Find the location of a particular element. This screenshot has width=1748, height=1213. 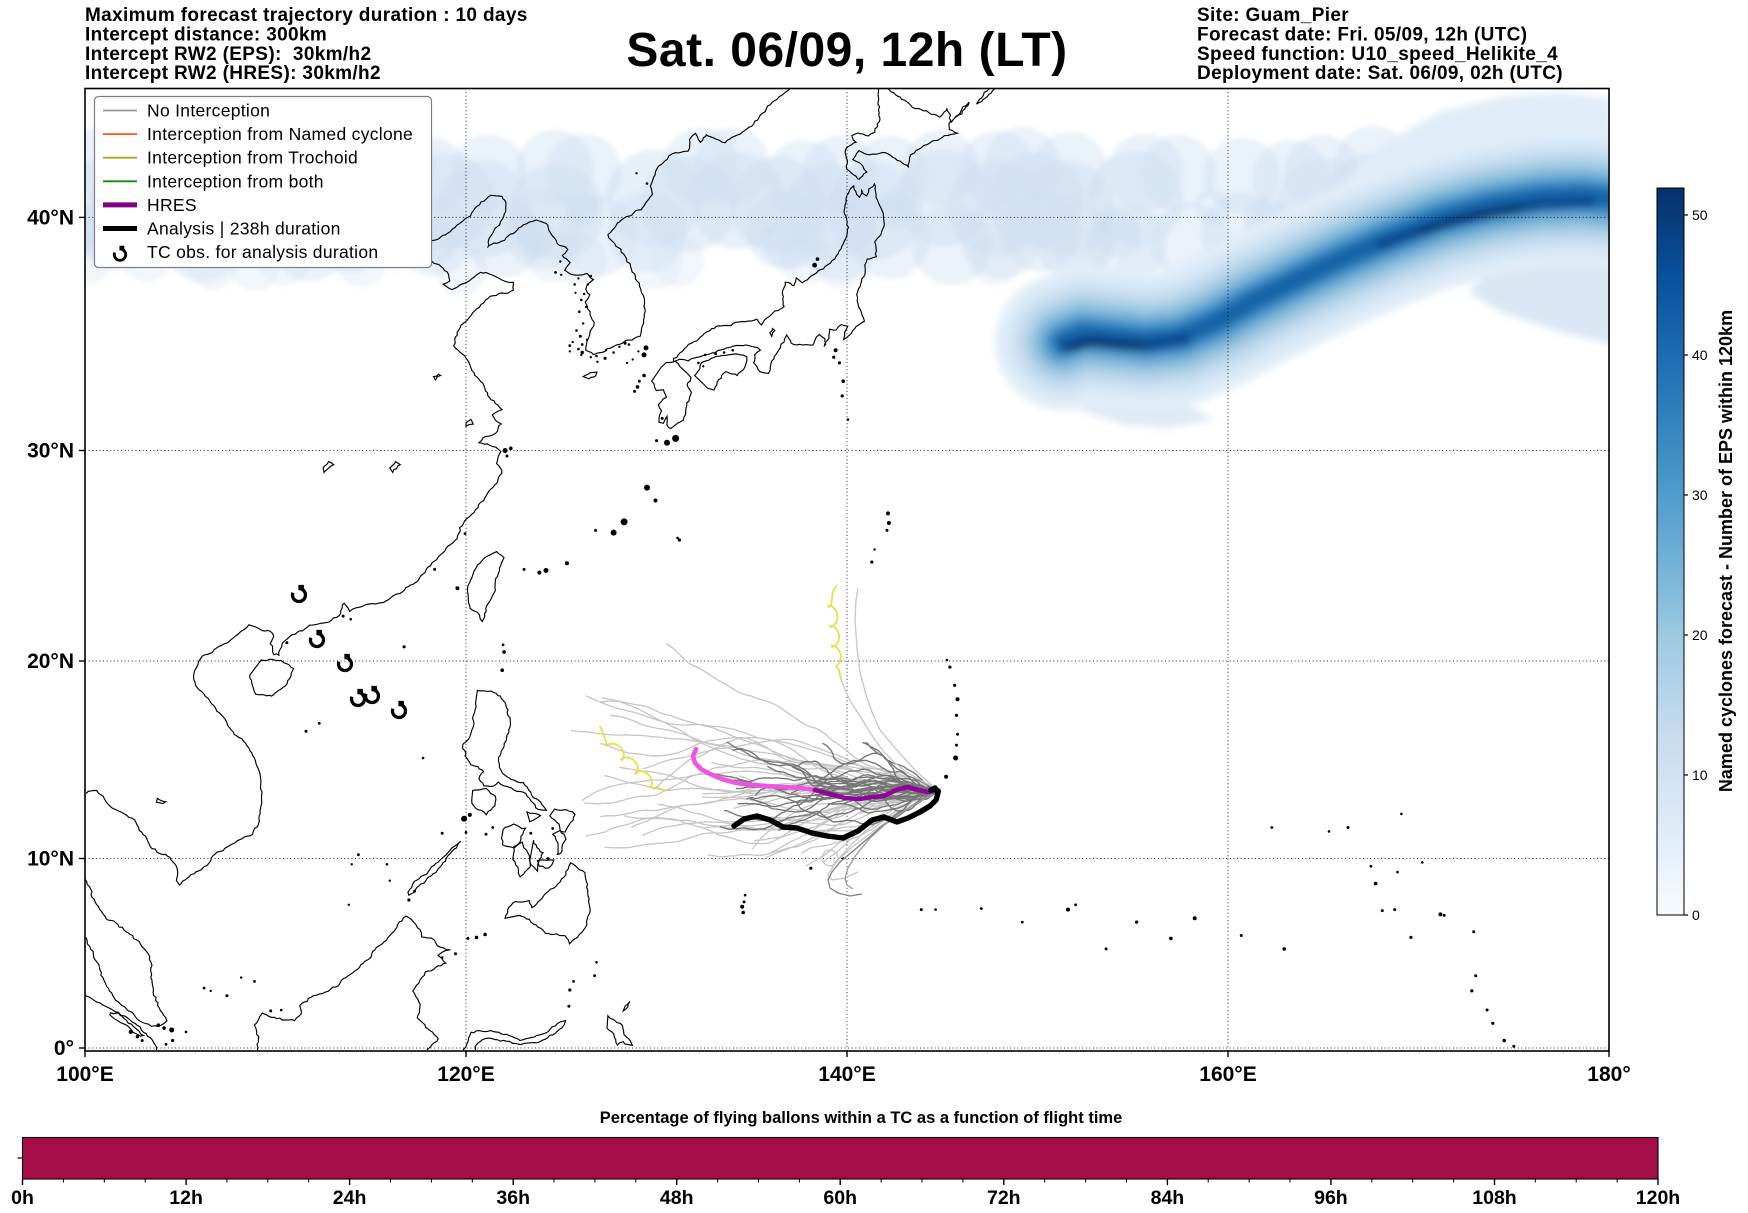

svg-text: Sat. 06/09, 12h (LT) is located at coordinates (846, 50).